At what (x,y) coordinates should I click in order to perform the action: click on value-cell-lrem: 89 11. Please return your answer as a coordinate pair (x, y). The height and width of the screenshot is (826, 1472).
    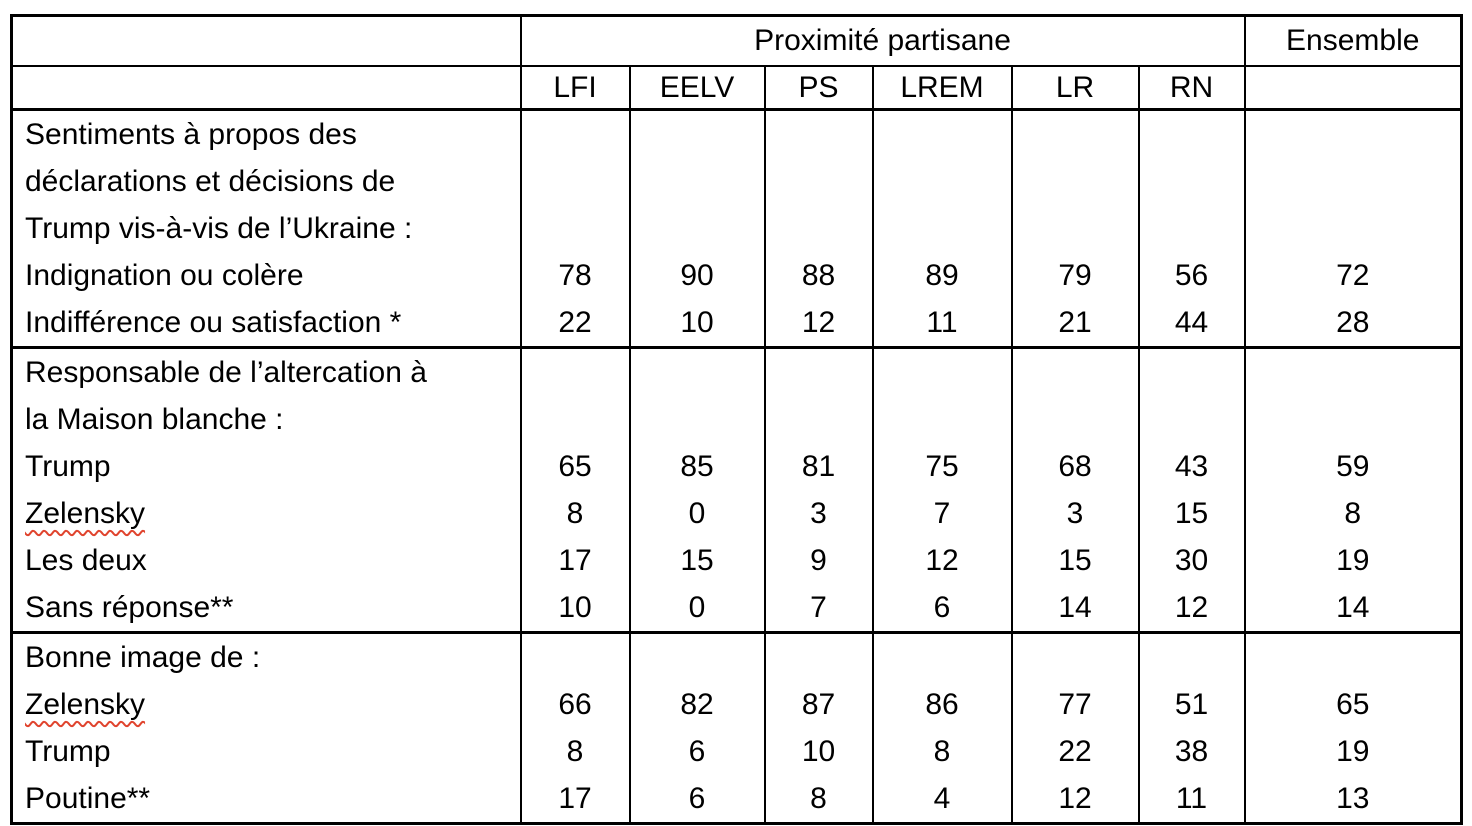
    Looking at the image, I should click on (942, 228).